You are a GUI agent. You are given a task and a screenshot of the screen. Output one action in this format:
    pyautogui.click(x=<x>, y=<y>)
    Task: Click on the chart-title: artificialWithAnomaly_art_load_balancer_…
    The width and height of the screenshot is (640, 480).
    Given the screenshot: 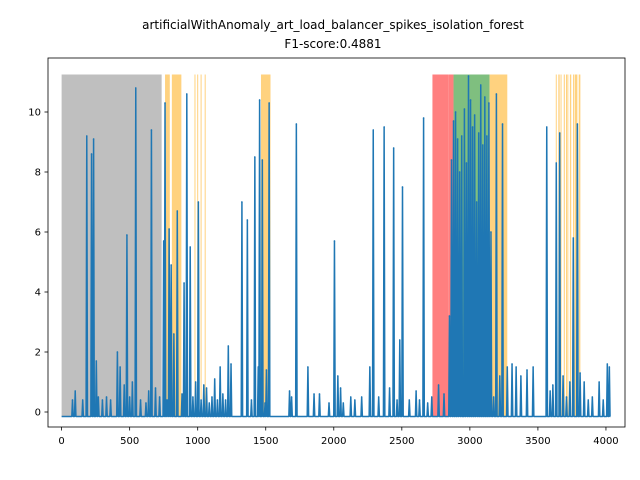 What is the action you would take?
    pyautogui.click(x=333, y=25)
    